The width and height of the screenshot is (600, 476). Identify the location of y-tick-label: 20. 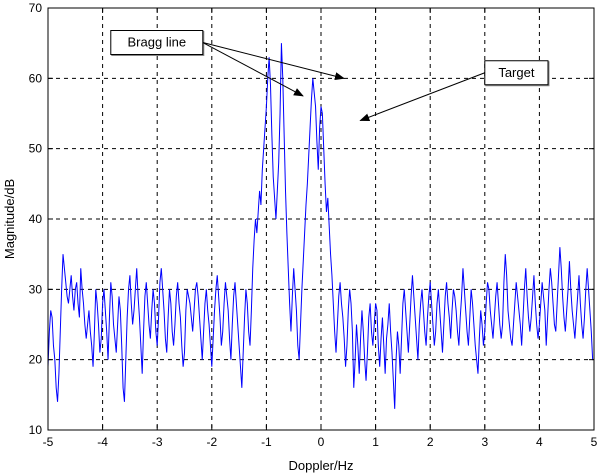
(36, 360).